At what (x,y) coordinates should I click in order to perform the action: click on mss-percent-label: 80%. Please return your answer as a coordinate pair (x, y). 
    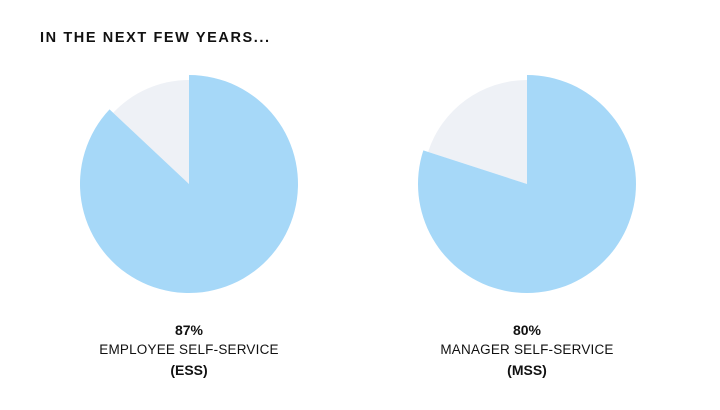
    Looking at the image, I should click on (527, 330).